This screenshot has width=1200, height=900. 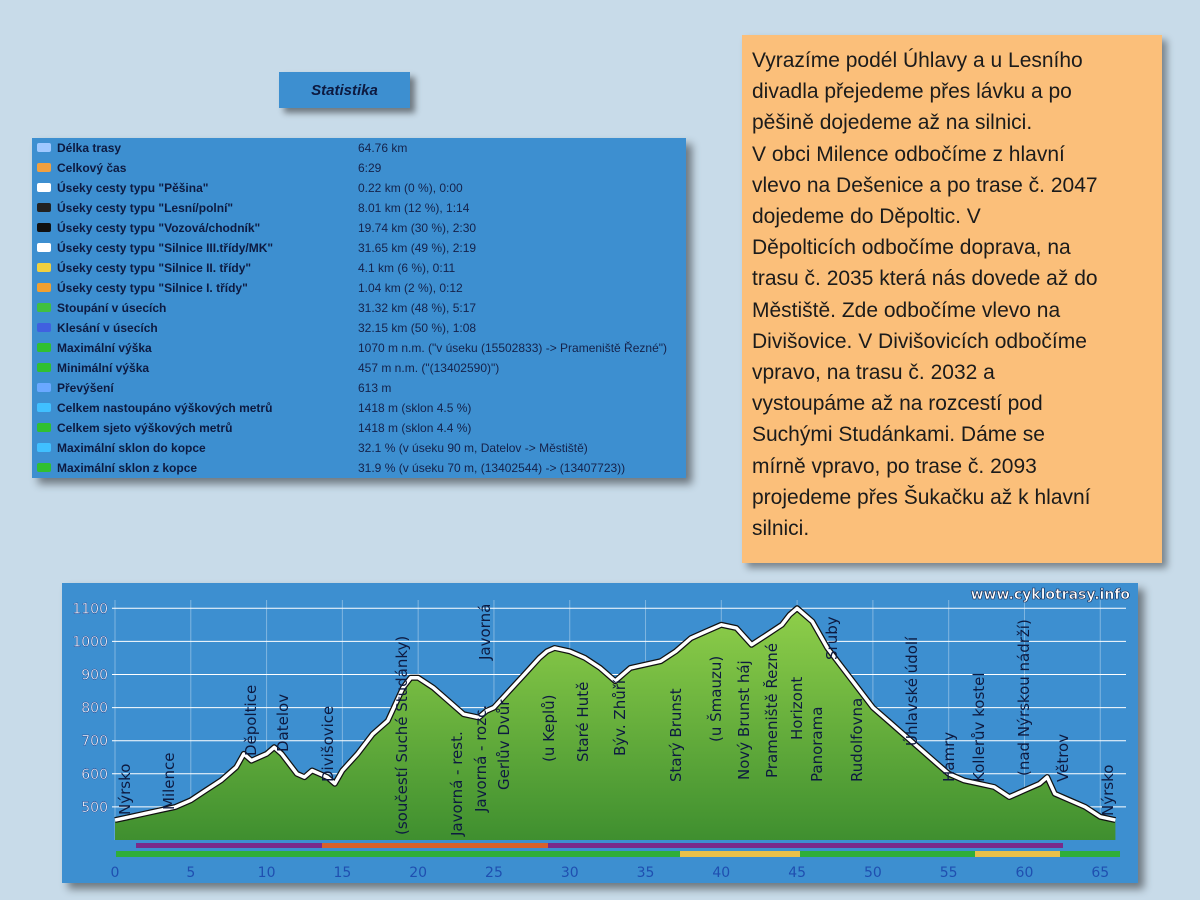 What do you see at coordinates (251, 720) in the screenshot?
I see `place-label: Děpoltice` at bounding box center [251, 720].